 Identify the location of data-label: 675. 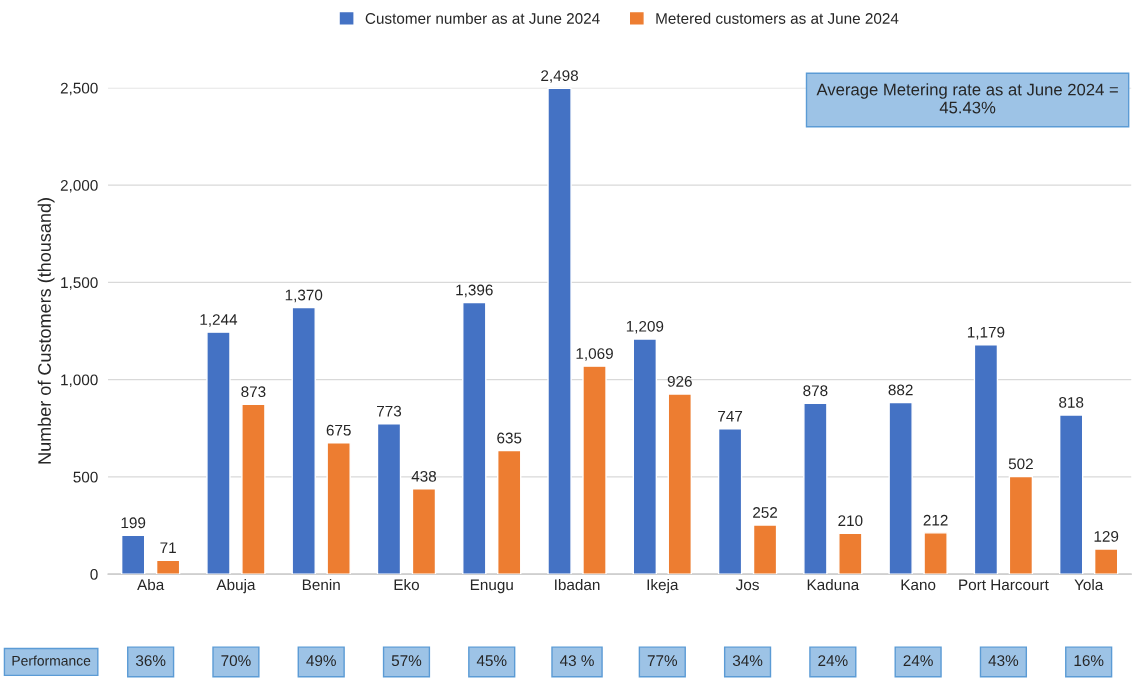
(338, 430).